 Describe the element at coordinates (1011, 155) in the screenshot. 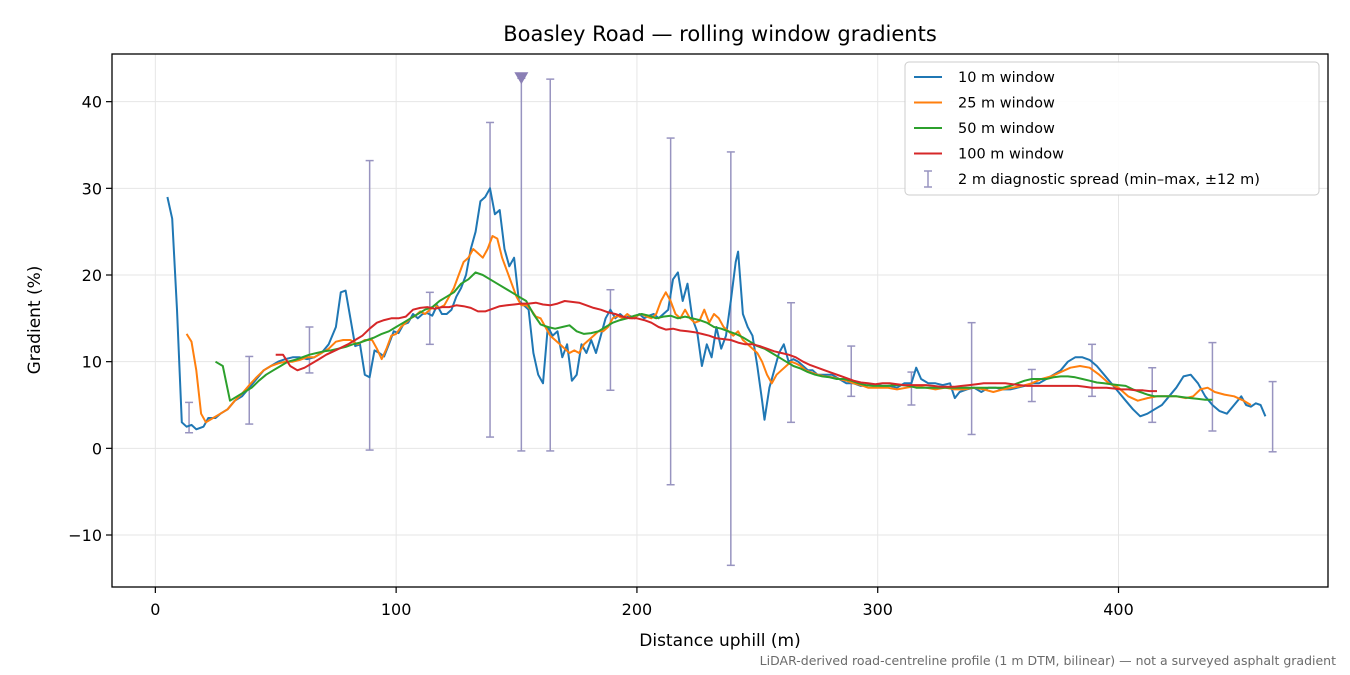

I see `legend-label: 100 m window` at that location.